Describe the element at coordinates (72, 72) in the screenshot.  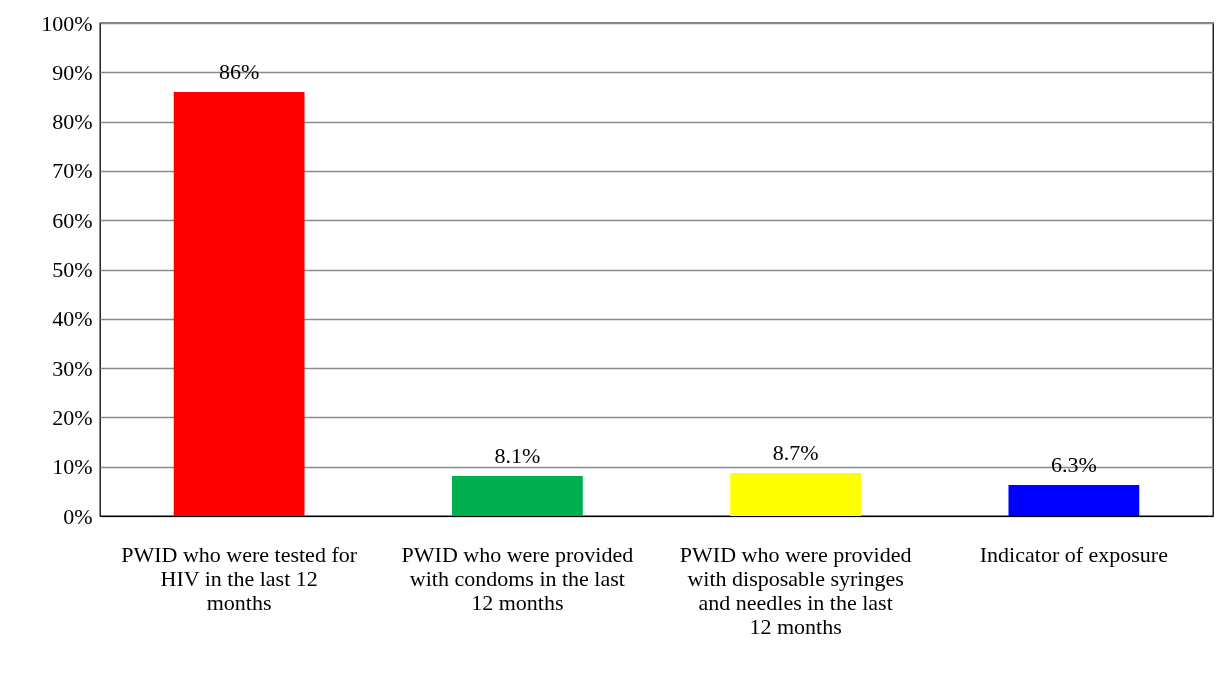
I see `y-tick-label: 90%` at that location.